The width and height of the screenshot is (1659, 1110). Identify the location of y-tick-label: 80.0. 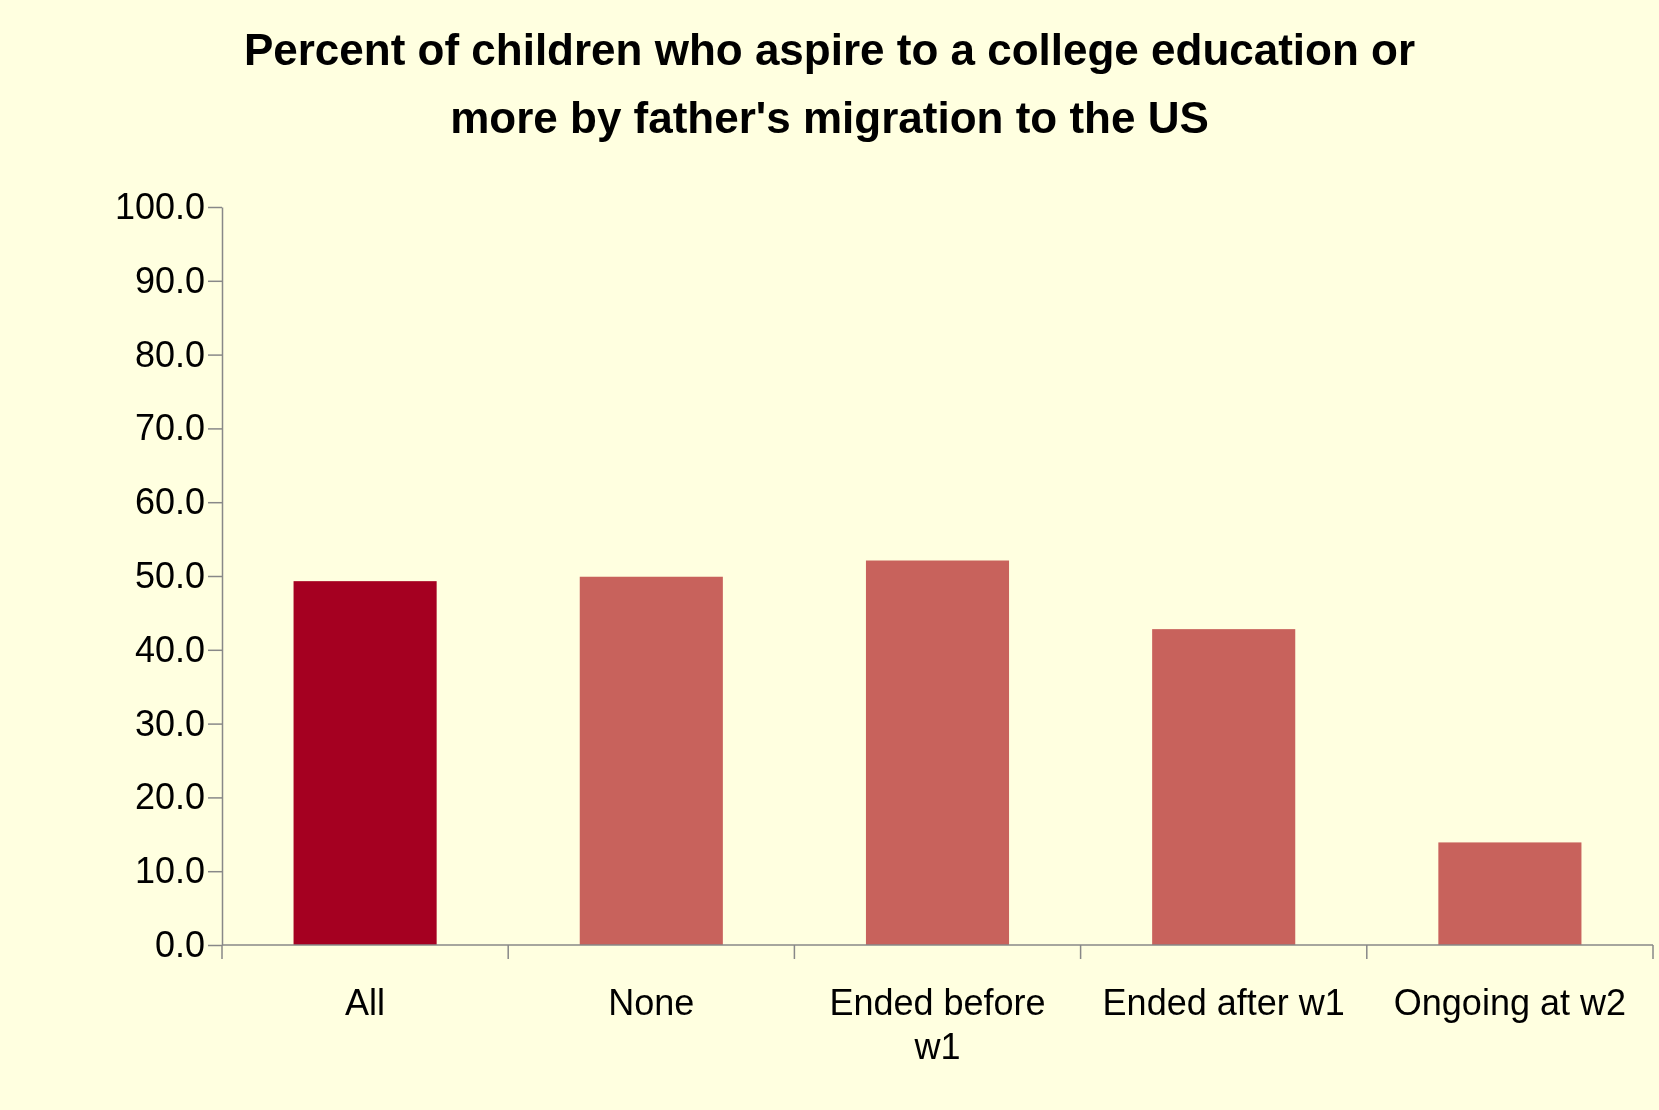
(169, 354).